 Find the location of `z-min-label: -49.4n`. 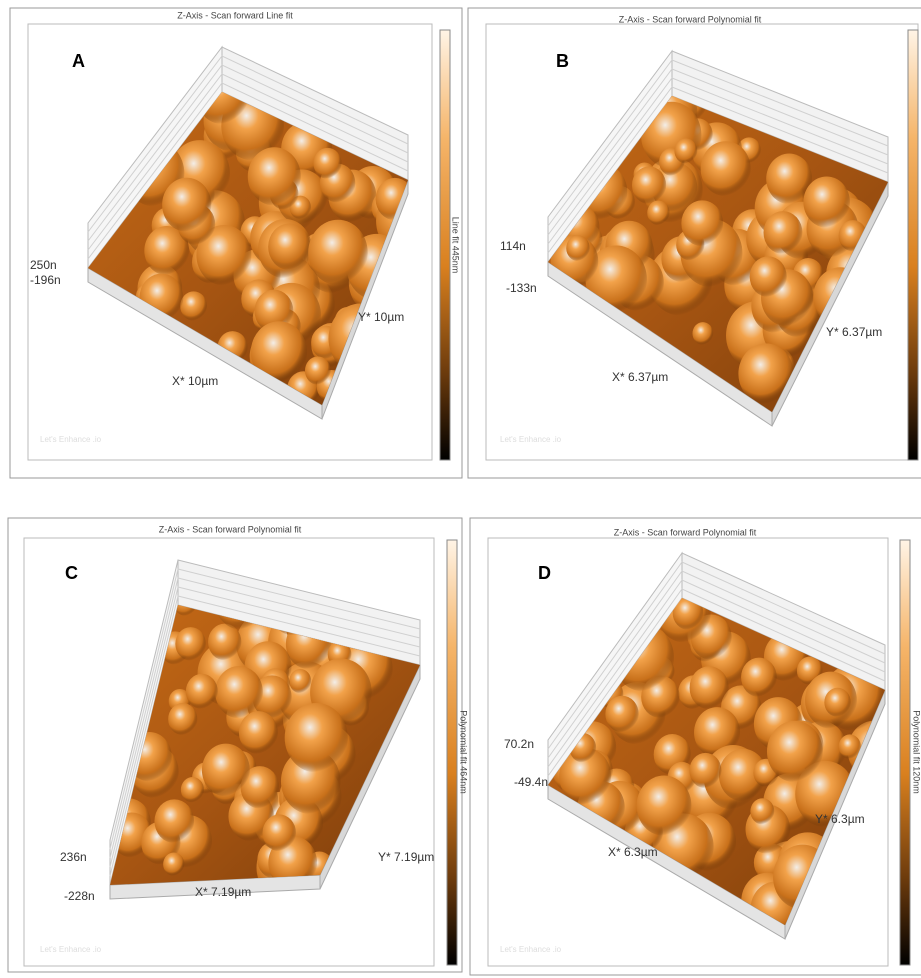

z-min-label: -49.4n is located at coordinates (531, 782).